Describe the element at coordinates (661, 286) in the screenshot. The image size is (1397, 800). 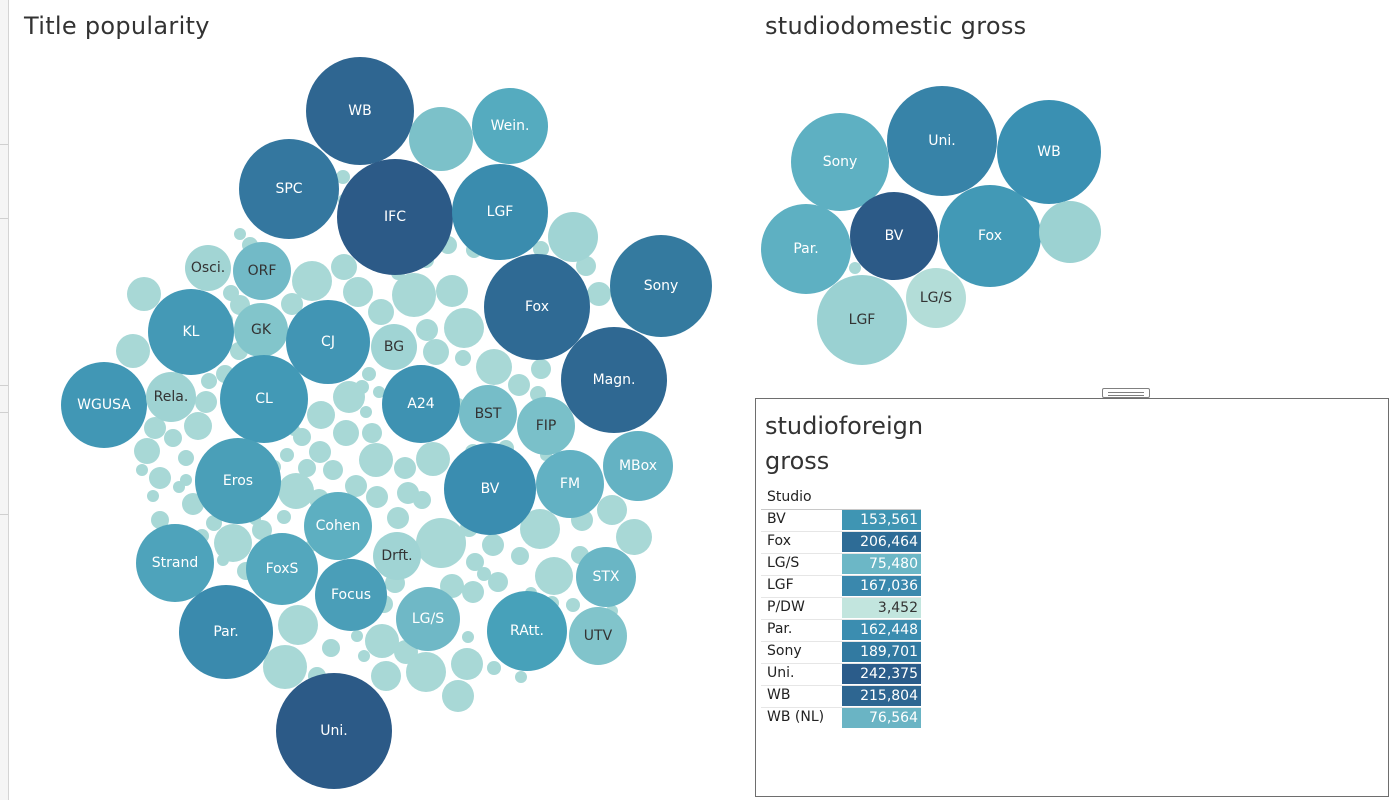
I see `bubble-sony` at that location.